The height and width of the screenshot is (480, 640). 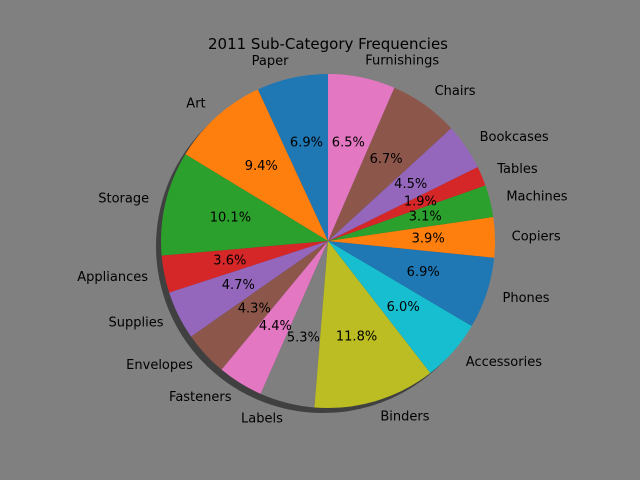 What do you see at coordinates (356, 337) in the screenshot?
I see `slice-percent-binders: 11.8%` at bounding box center [356, 337].